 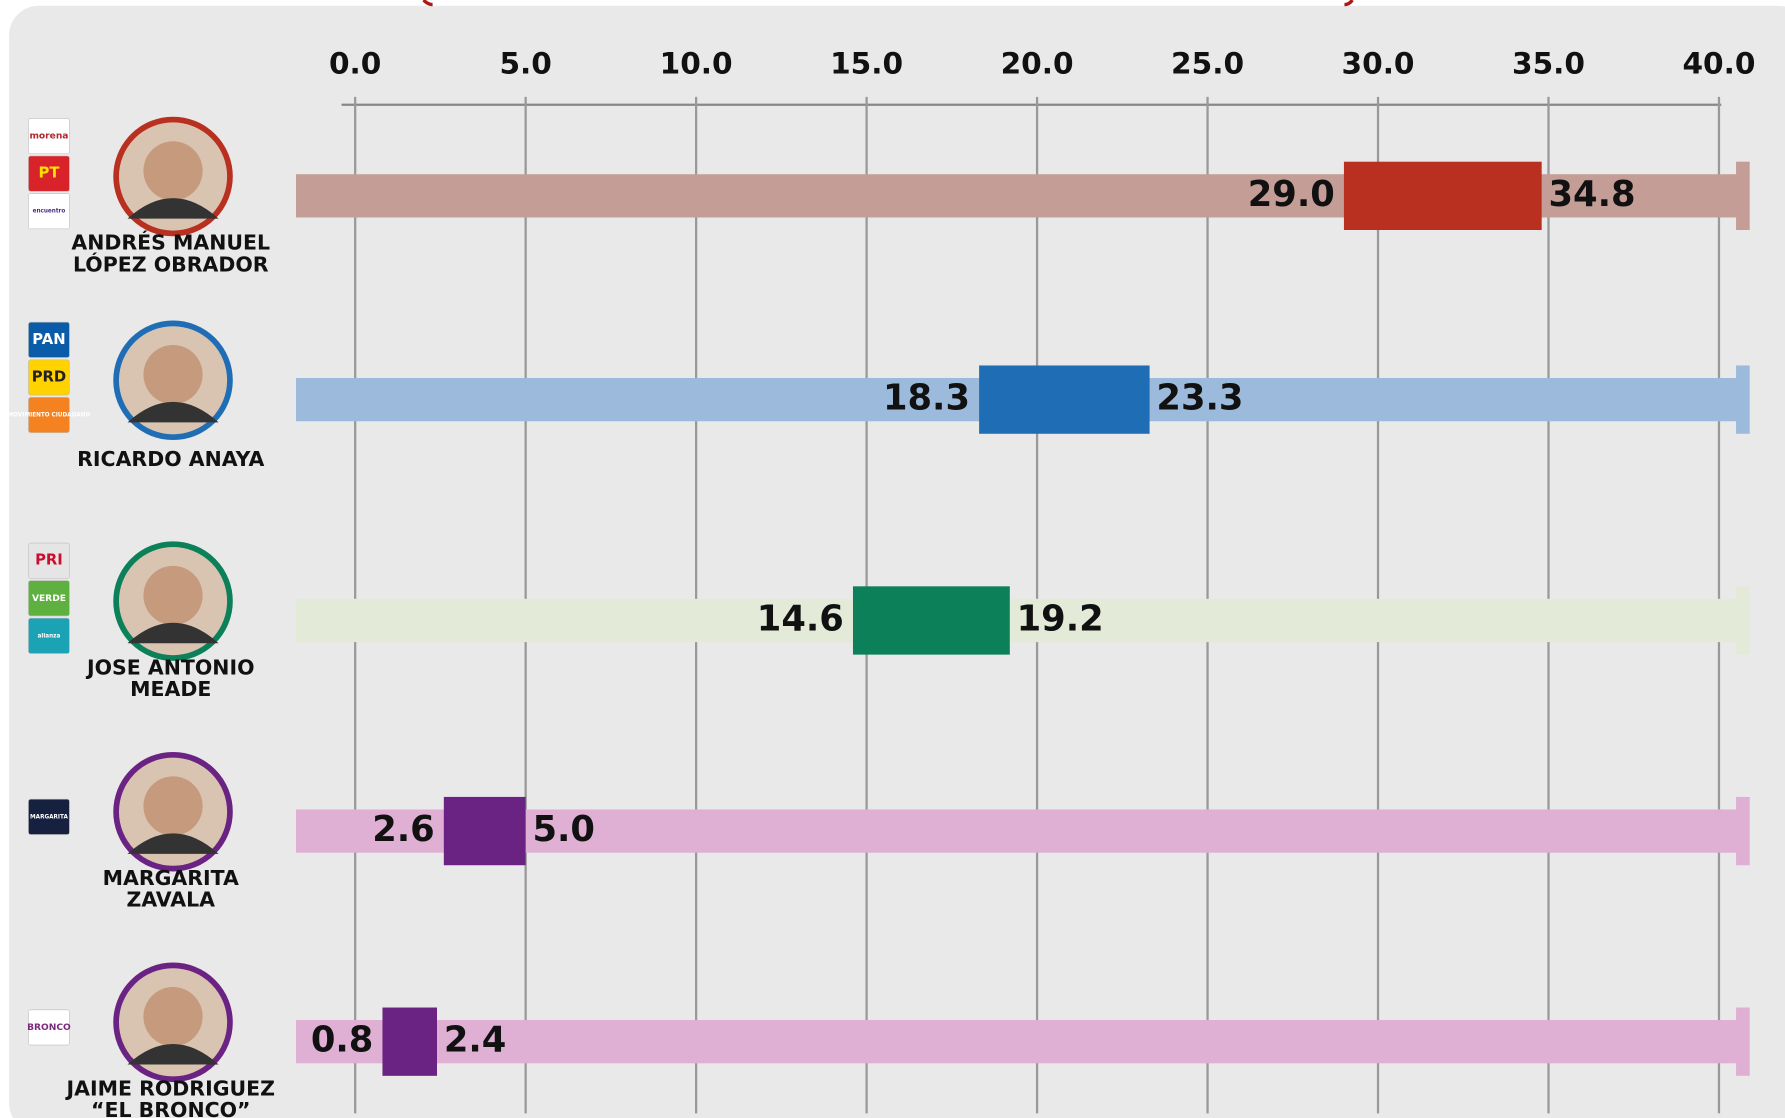 I want to click on candidate-name: “EL BRONCO”, so click(x=171, y=1108).